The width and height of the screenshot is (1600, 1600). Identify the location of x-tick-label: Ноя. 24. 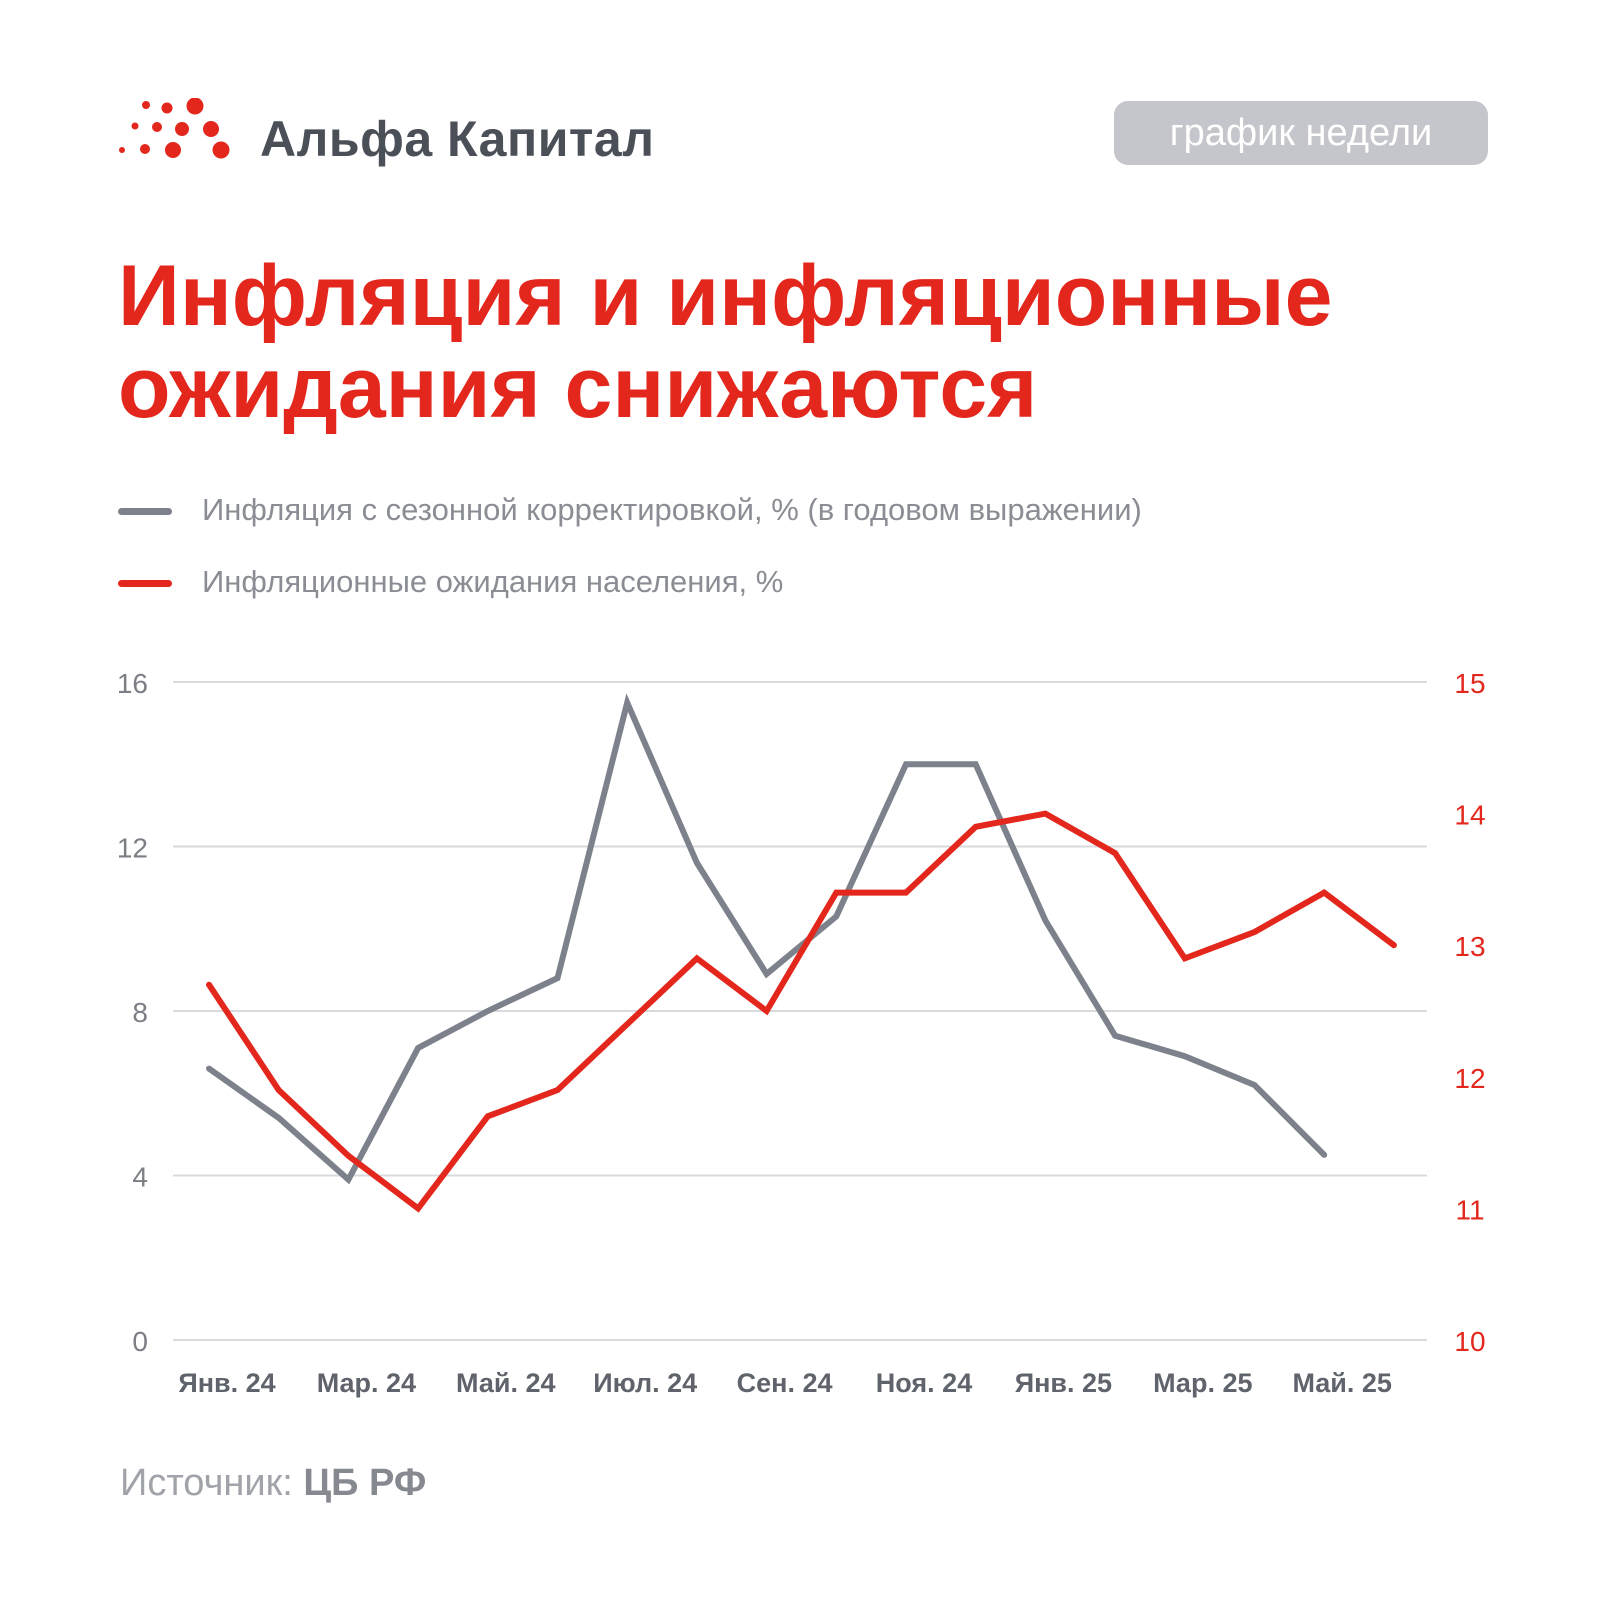
(924, 1383).